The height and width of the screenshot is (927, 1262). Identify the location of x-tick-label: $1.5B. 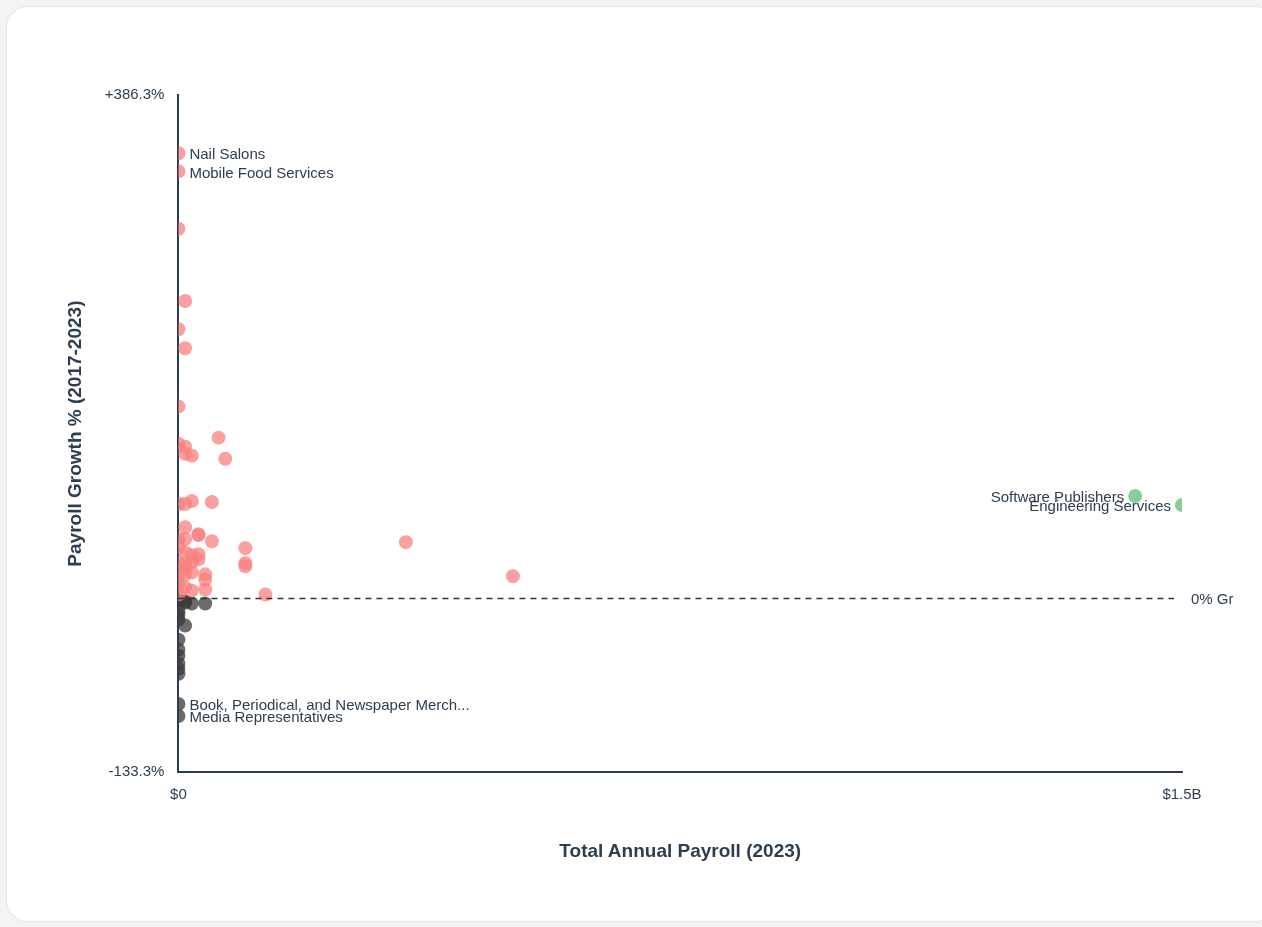
(1182, 794).